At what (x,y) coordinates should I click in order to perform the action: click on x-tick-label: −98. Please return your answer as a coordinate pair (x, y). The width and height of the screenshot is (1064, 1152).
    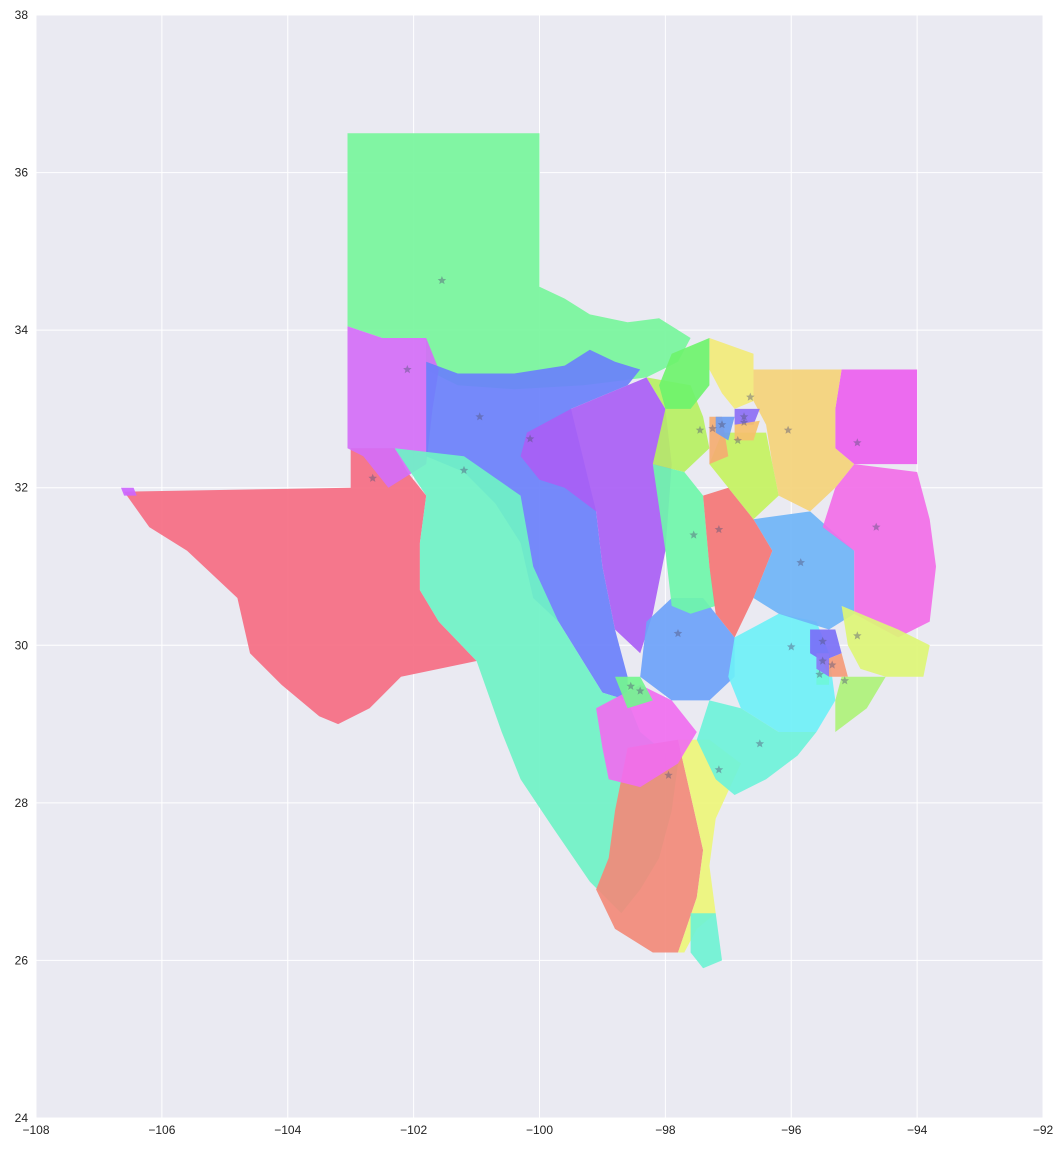
    Looking at the image, I should click on (665, 1130).